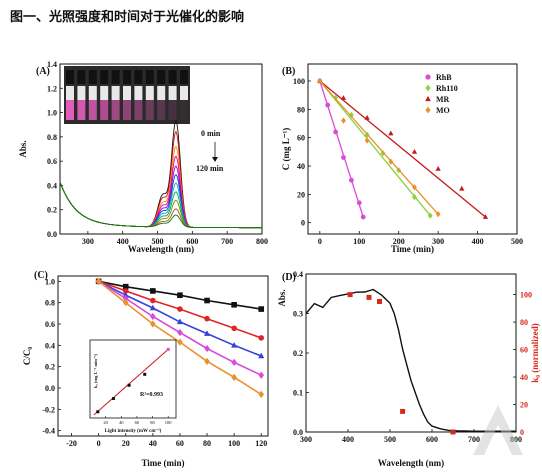  Describe the element at coordinates (524, 377) in the screenshot. I see `y-right-tick-label: 40` at that location.